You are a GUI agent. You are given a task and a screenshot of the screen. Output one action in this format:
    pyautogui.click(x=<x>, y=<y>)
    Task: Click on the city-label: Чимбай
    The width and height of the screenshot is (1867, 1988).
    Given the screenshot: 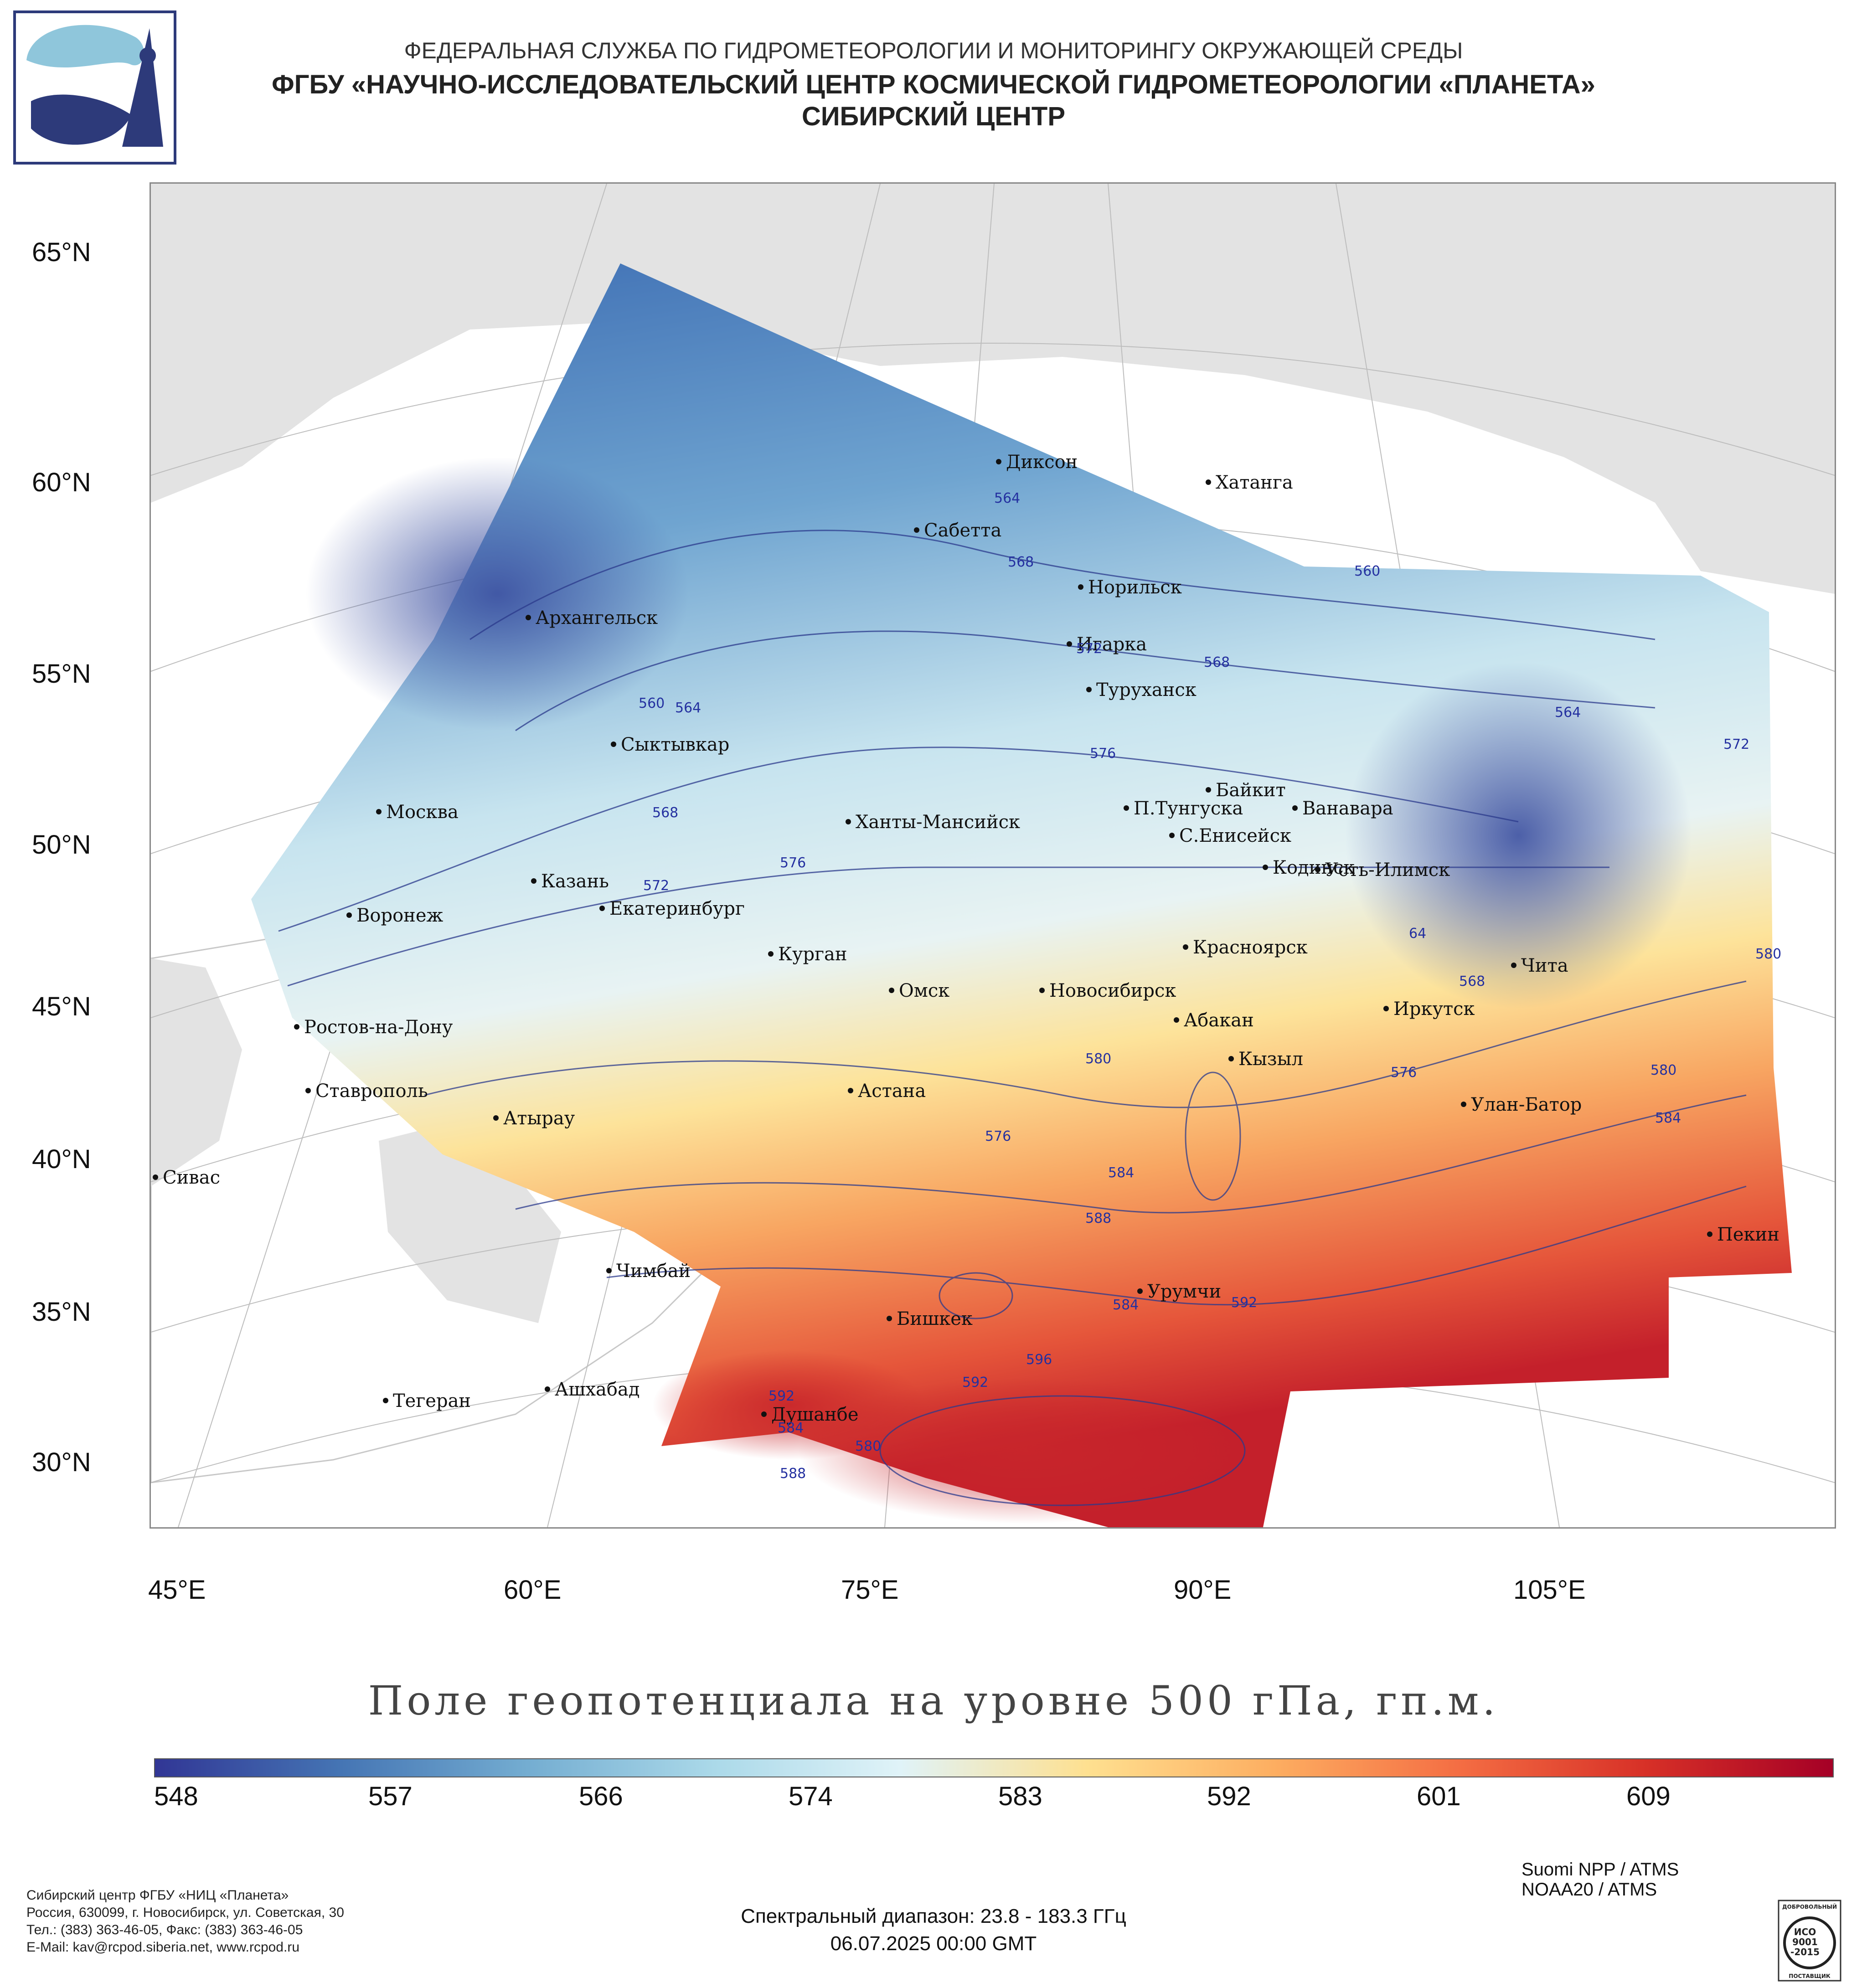 What is the action you would take?
    pyautogui.click(x=653, y=1272)
    